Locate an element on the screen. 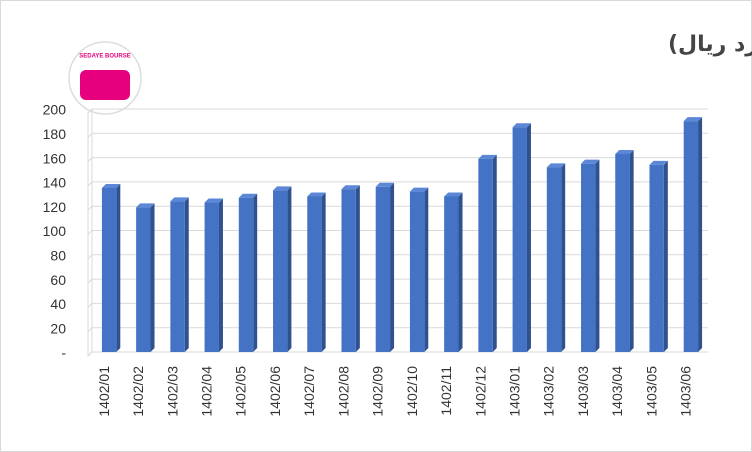 This screenshot has height=452, width=752. y-tick-label: 60 is located at coordinates (58, 280).